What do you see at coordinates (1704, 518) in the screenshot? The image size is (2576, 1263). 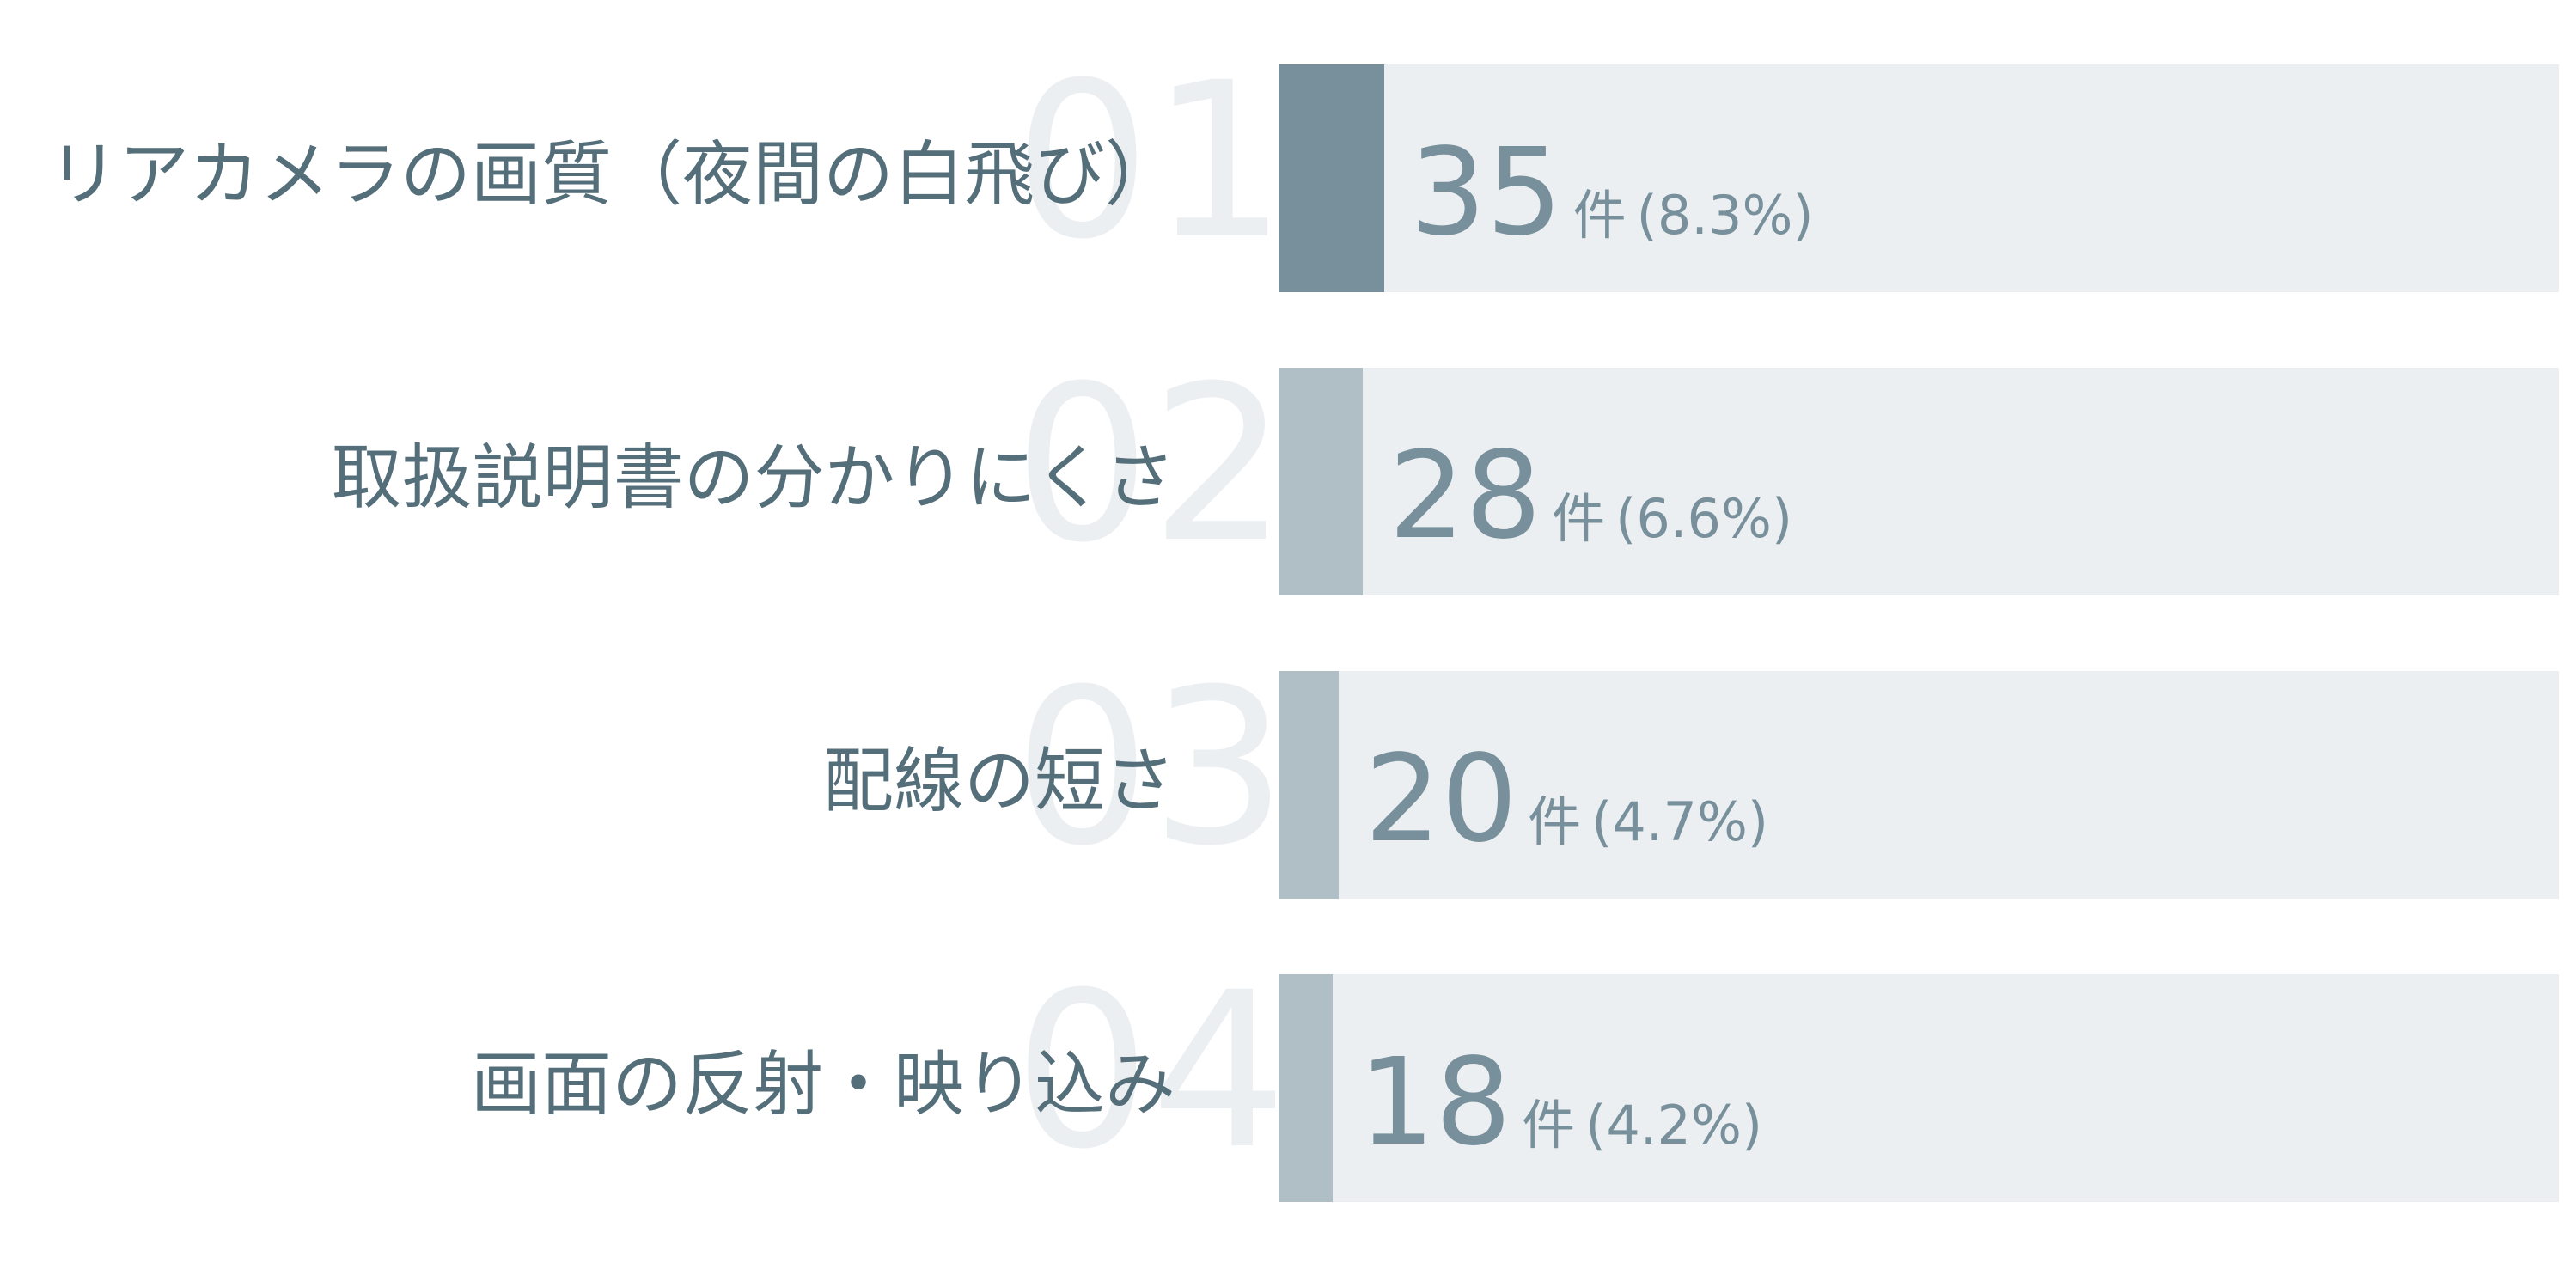 I see `value-percent: (6.6%)` at bounding box center [1704, 518].